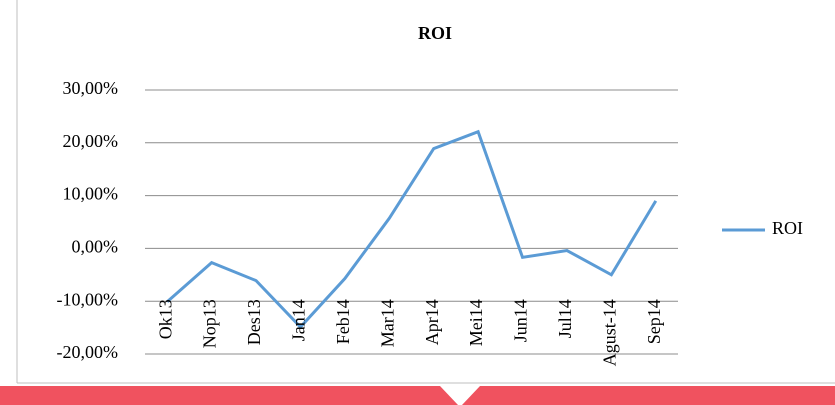 The height and width of the screenshot is (405, 835). Describe the element at coordinates (432, 322) in the screenshot. I see `x-tick-label: Apr14` at that location.